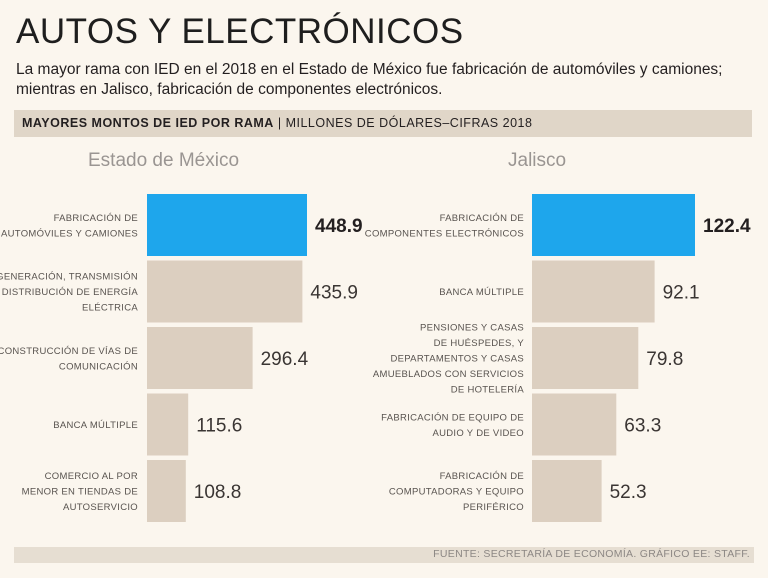 The image size is (768, 578). Describe the element at coordinates (69, 226) in the screenshot. I see `category-label-edomex-0: FABRICACIÓN DE AUTOMÓVILES Y CAMIONES` at that location.